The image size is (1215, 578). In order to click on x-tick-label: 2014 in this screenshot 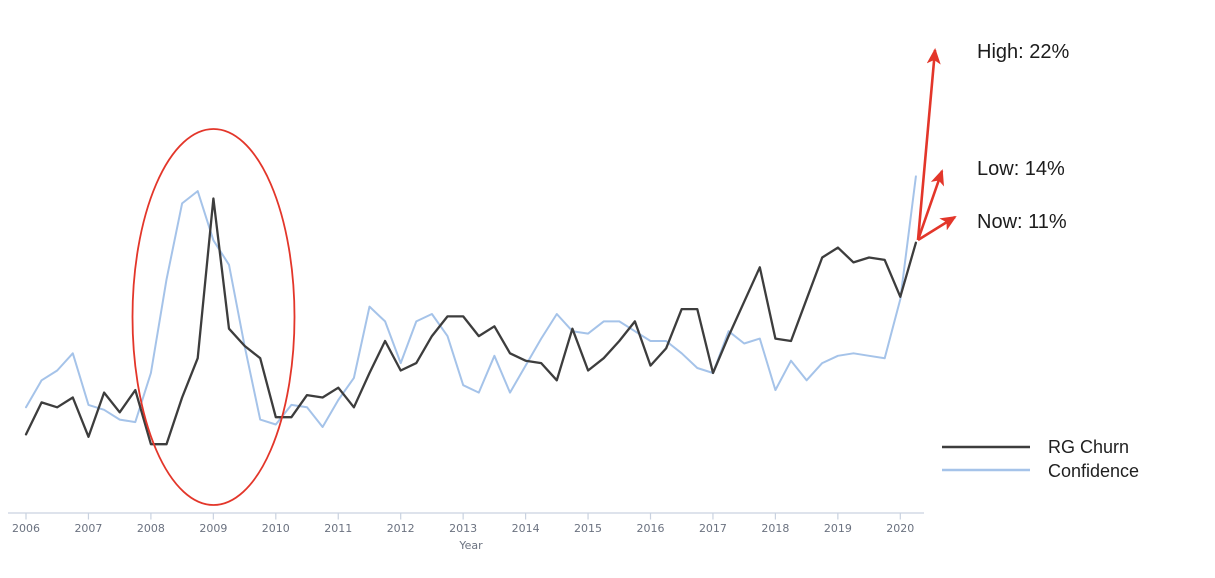, I will do `click(526, 528)`.